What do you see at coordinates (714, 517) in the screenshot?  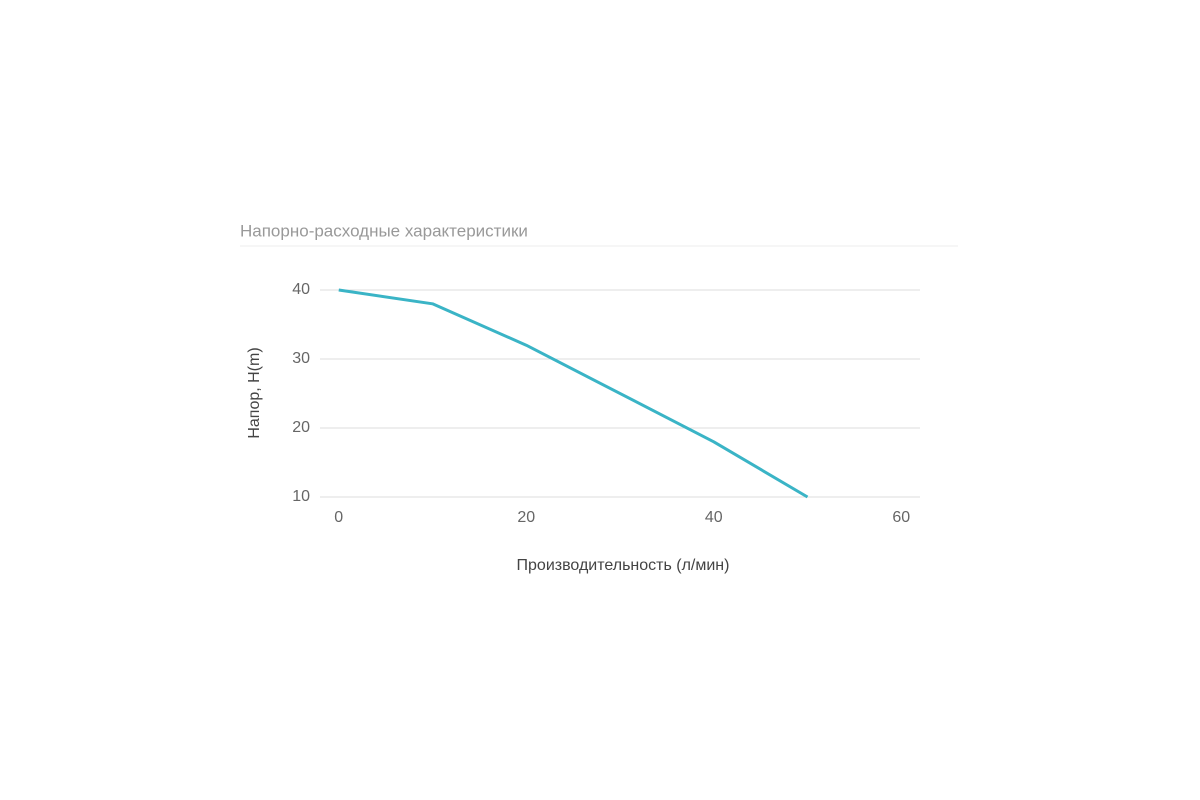 I see `x-tick-label: 40` at bounding box center [714, 517].